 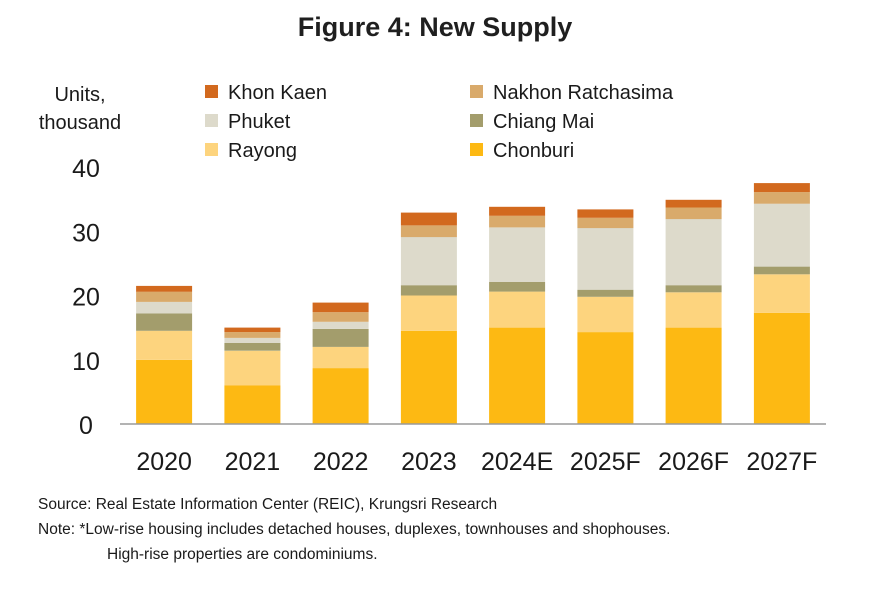 What do you see at coordinates (693, 462) in the screenshot?
I see `x-tick-label: 2026F` at bounding box center [693, 462].